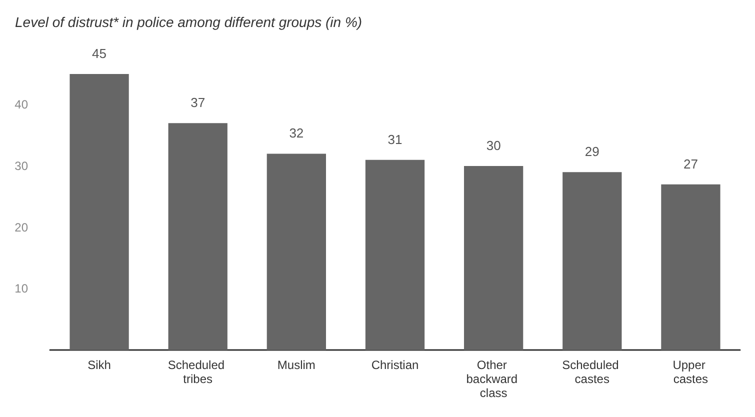 The width and height of the screenshot is (755, 417). Describe the element at coordinates (21, 105) in the screenshot. I see `y-tick-label: 40` at that location.